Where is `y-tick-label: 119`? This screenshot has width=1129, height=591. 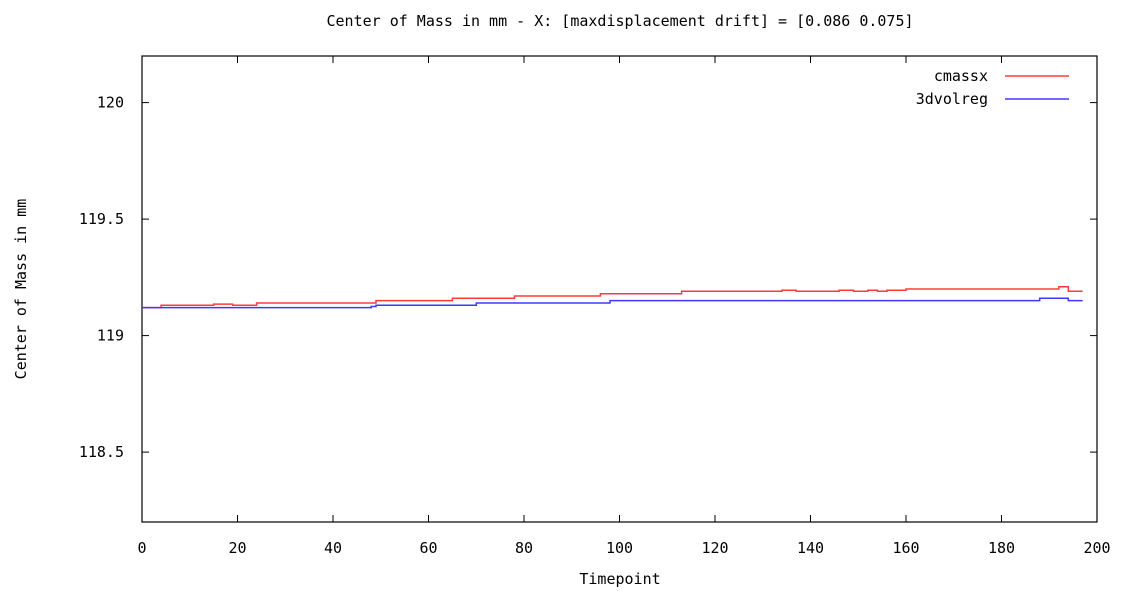 y-tick-label: 119 is located at coordinates (110, 336).